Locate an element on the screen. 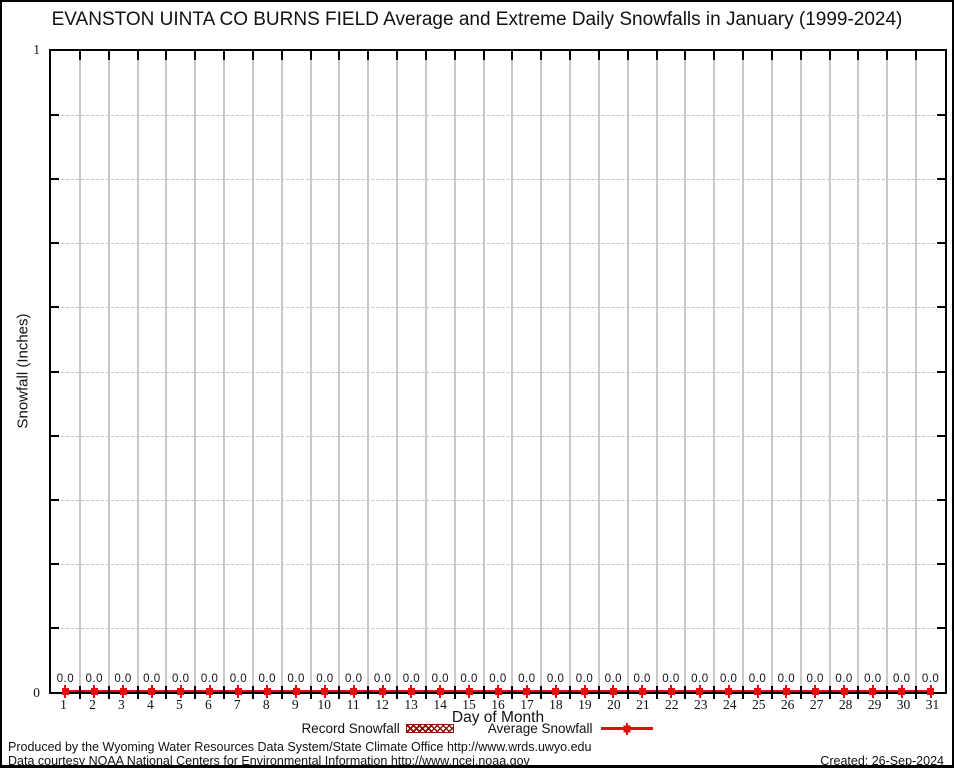 Image resolution: width=954 pixels, height=768 pixels. x-tick-label: 22 is located at coordinates (672, 704).